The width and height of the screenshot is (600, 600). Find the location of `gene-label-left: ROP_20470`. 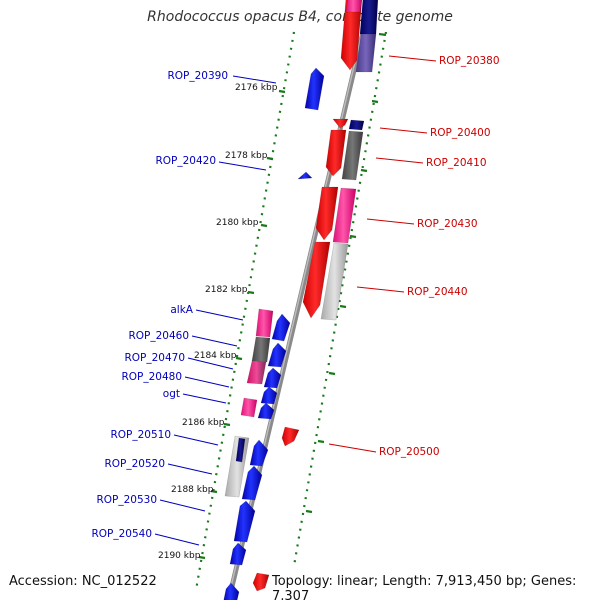

gene-label-left: ROP_20470 is located at coordinates (154, 358).